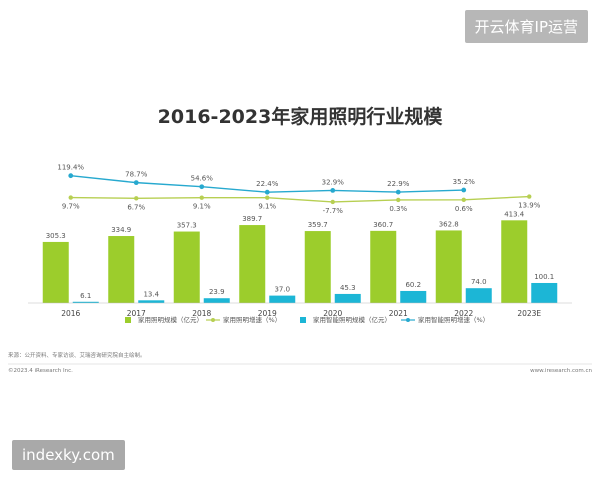 Image resolution: width=600 pixels, height=480 pixels. What do you see at coordinates (187, 226) in the screenshot?
I see `data-label-lighting-2018: 357.3` at bounding box center [187, 226].